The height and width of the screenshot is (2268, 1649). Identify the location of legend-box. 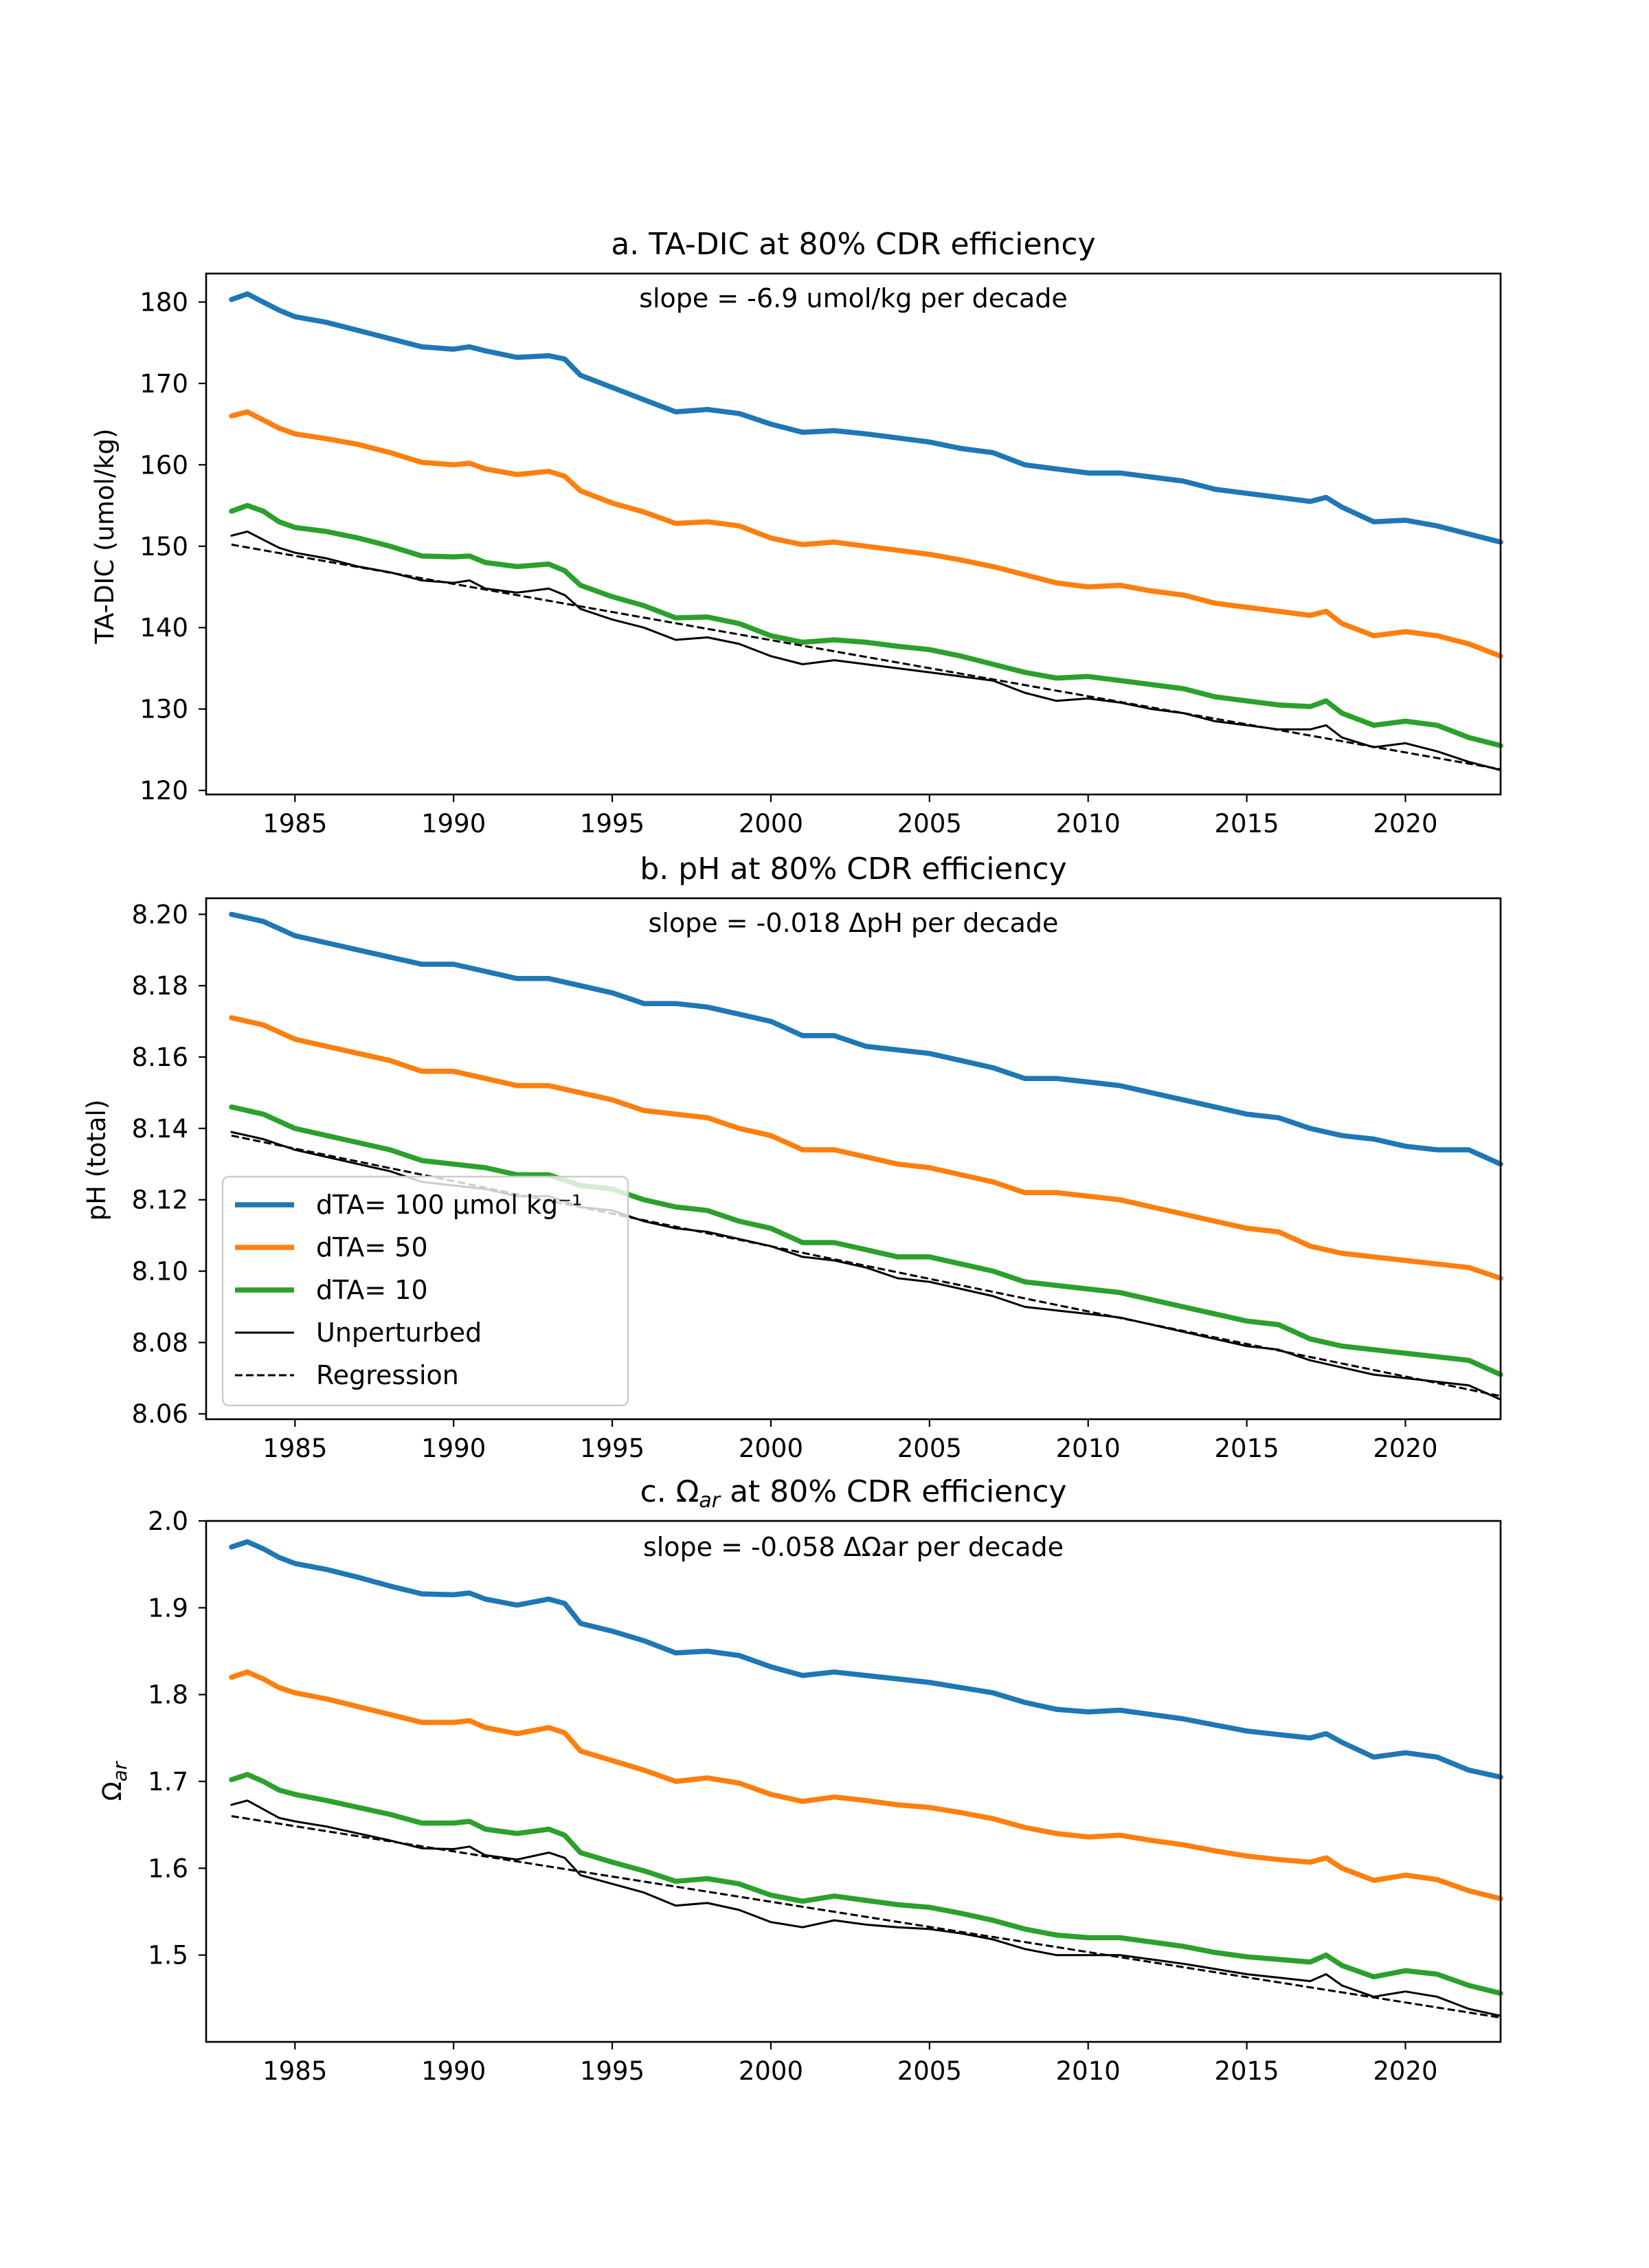
(425, 1291).